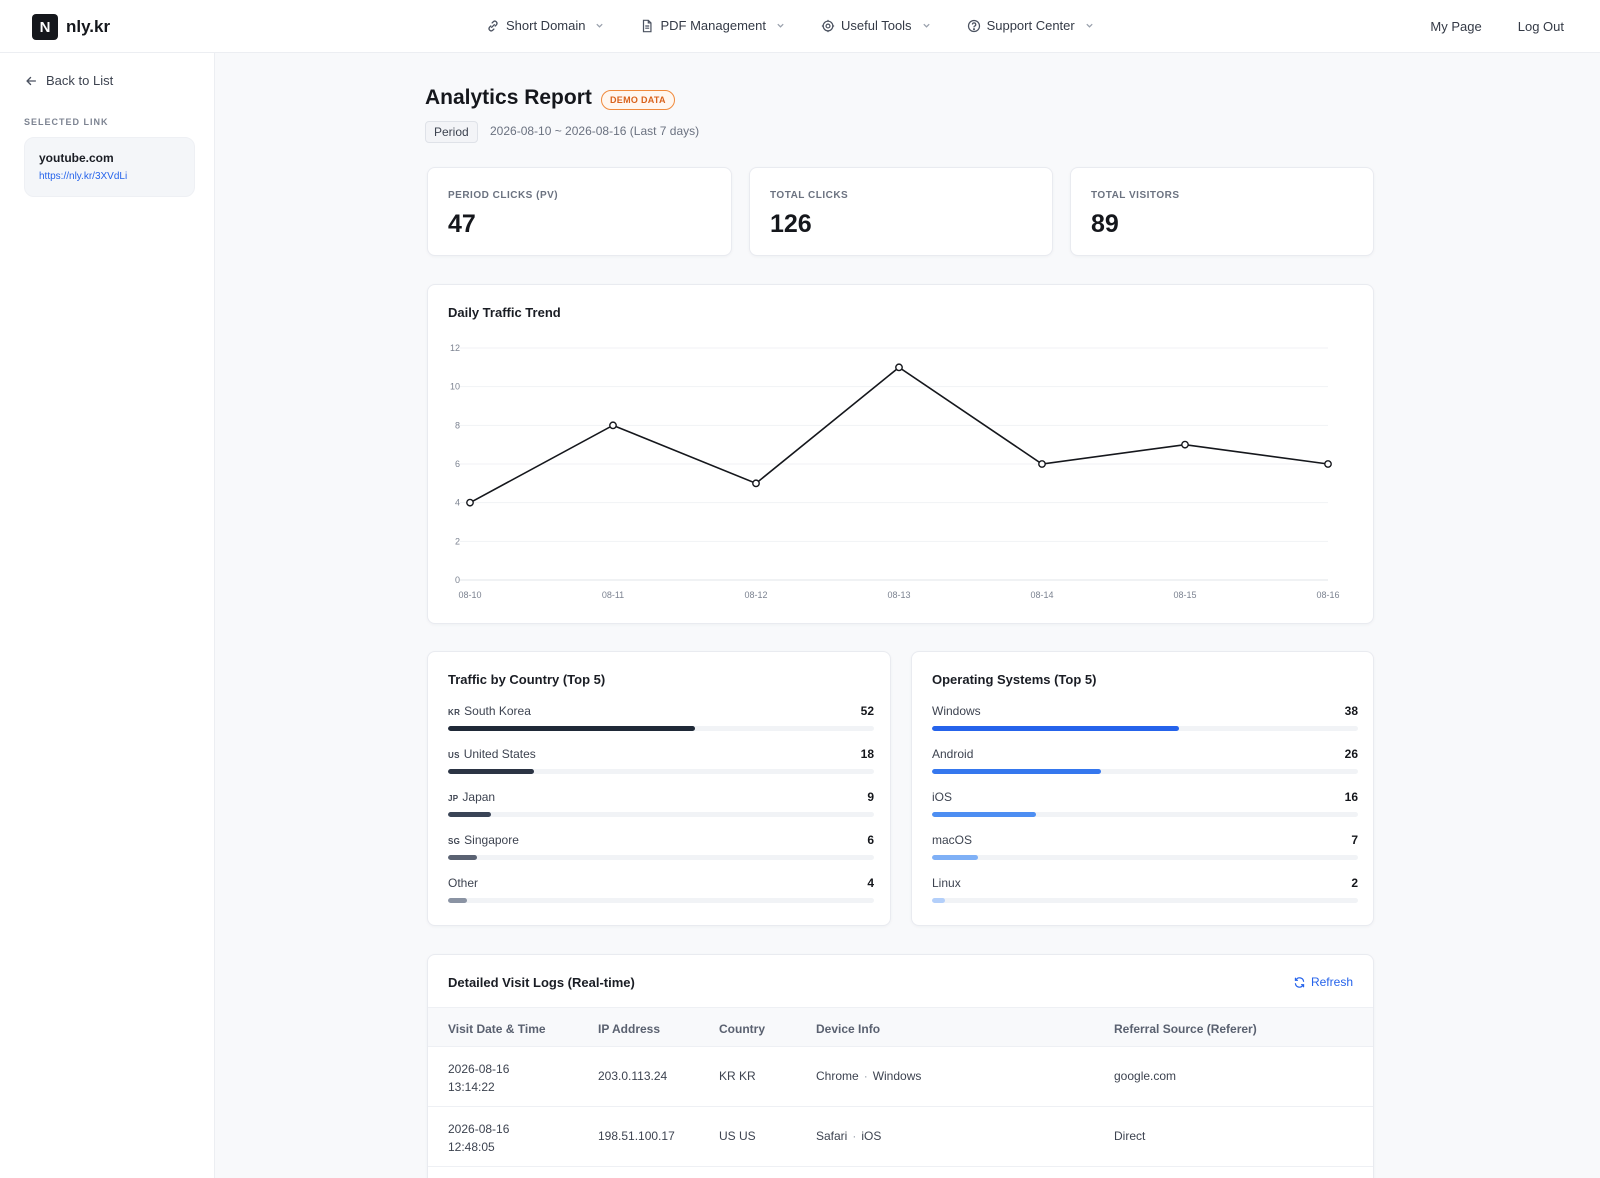 The width and height of the screenshot is (1600, 1178). What do you see at coordinates (455, 387) in the screenshot?
I see `y-tick-label: 10` at bounding box center [455, 387].